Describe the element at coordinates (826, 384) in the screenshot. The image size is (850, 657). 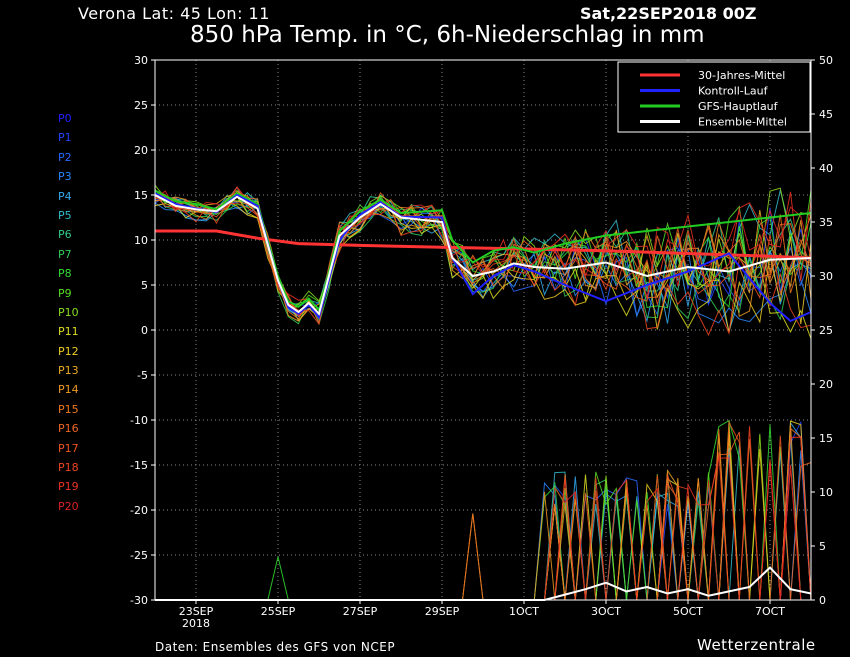
I see `y-right-tick-label: 20` at that location.